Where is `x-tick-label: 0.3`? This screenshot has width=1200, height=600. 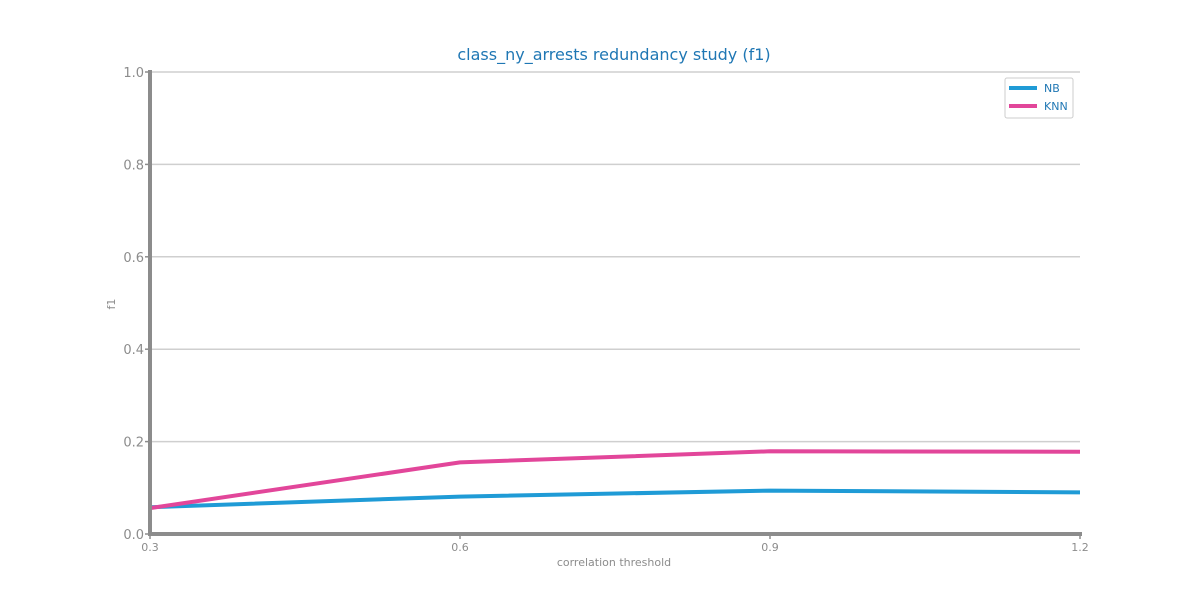
x-tick-label: 0.3 is located at coordinates (150, 547).